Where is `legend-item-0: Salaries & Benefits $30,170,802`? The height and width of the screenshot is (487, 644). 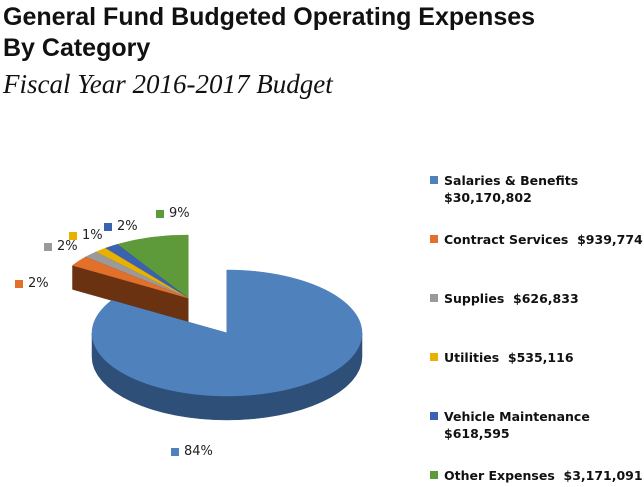
legend-item-0: Salaries & Benefits $30,170,802 is located at coordinates (504, 189).